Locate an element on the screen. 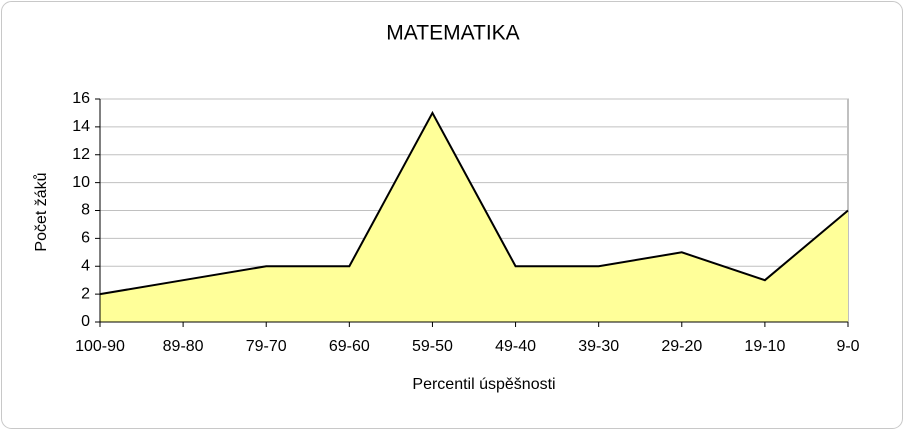  y-axis-label: Počet žáků is located at coordinates (41, 211).